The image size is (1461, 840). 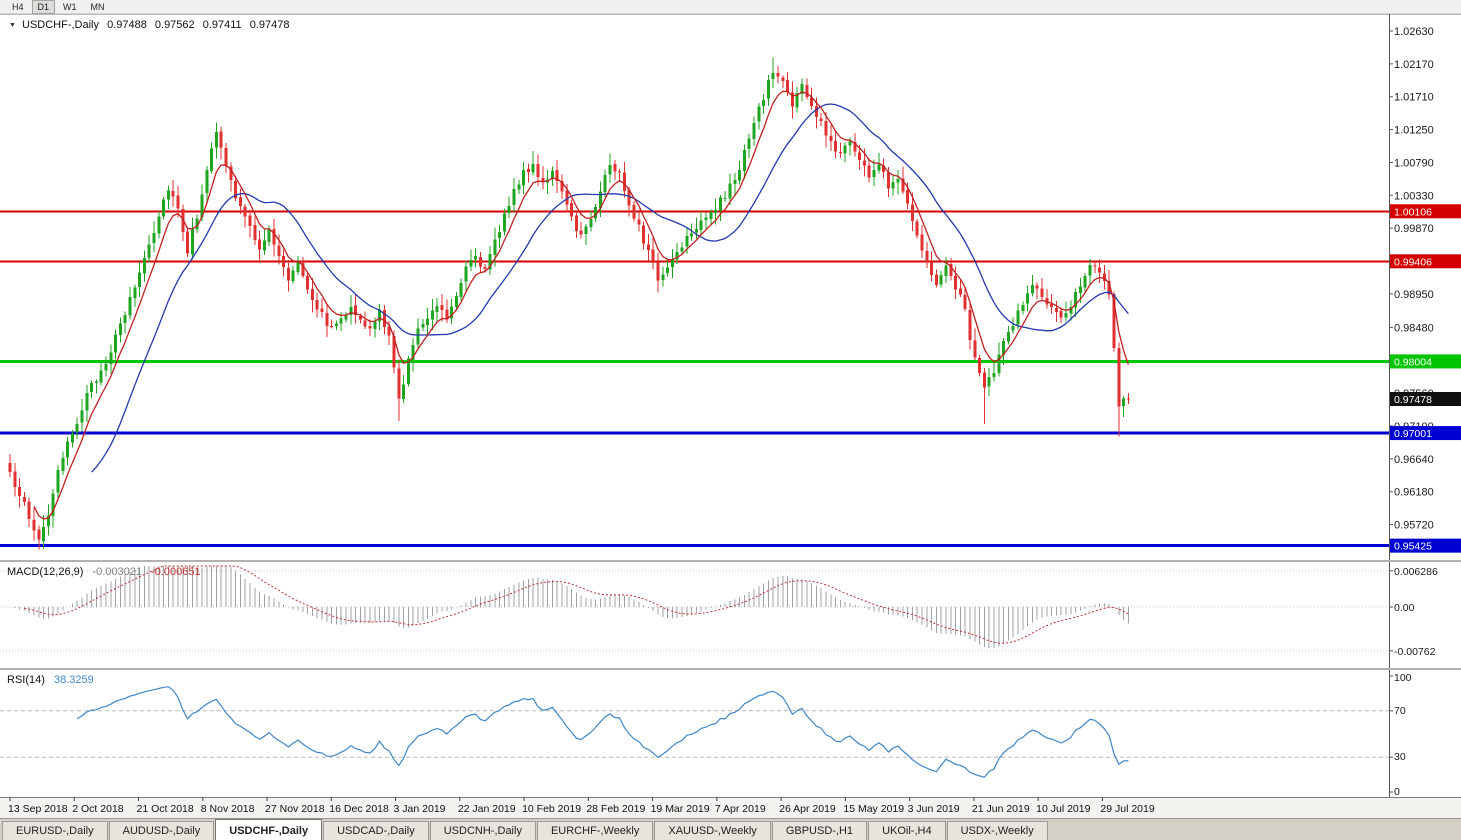 I want to click on price-badge-0.98004, so click(x=1425, y=361).